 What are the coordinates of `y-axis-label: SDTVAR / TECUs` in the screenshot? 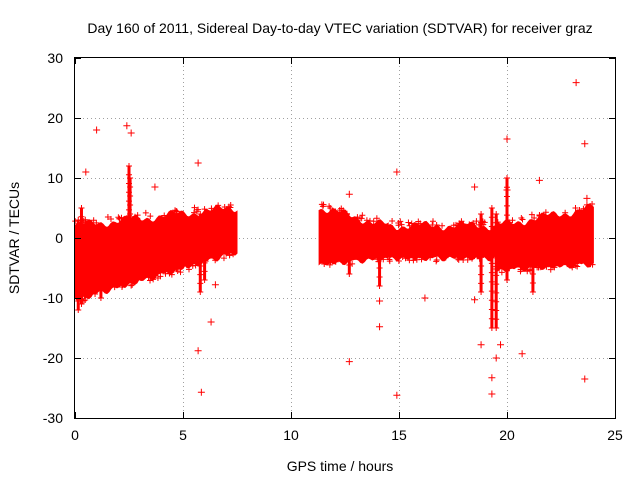 It's located at (14, 238).